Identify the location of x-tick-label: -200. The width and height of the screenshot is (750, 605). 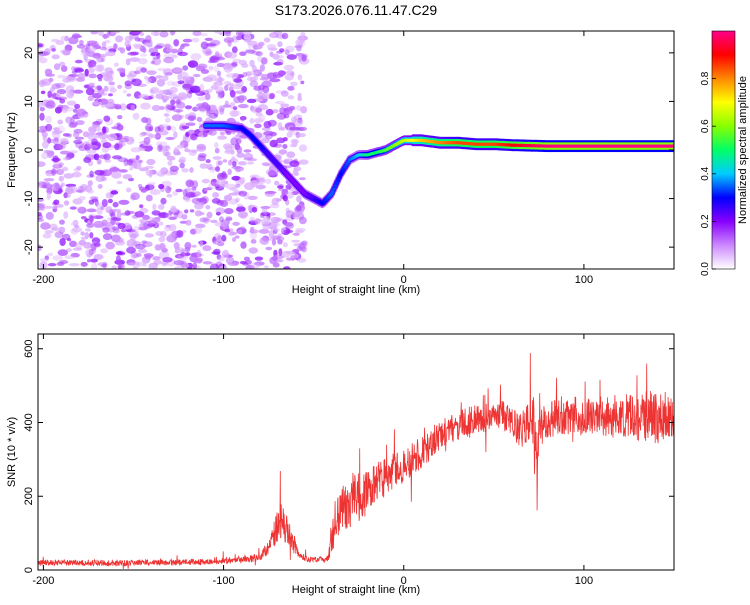
(43, 581).